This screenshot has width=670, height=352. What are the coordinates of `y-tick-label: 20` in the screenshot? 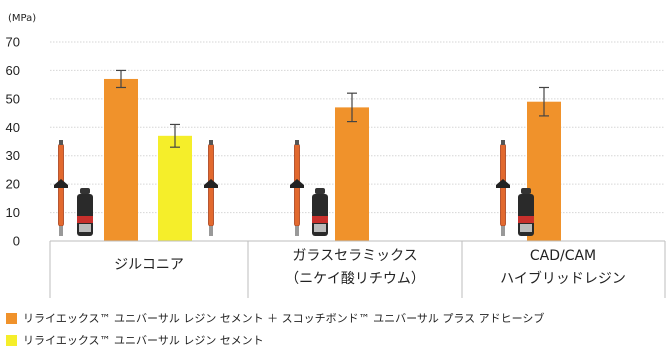 It's located at (13, 184).